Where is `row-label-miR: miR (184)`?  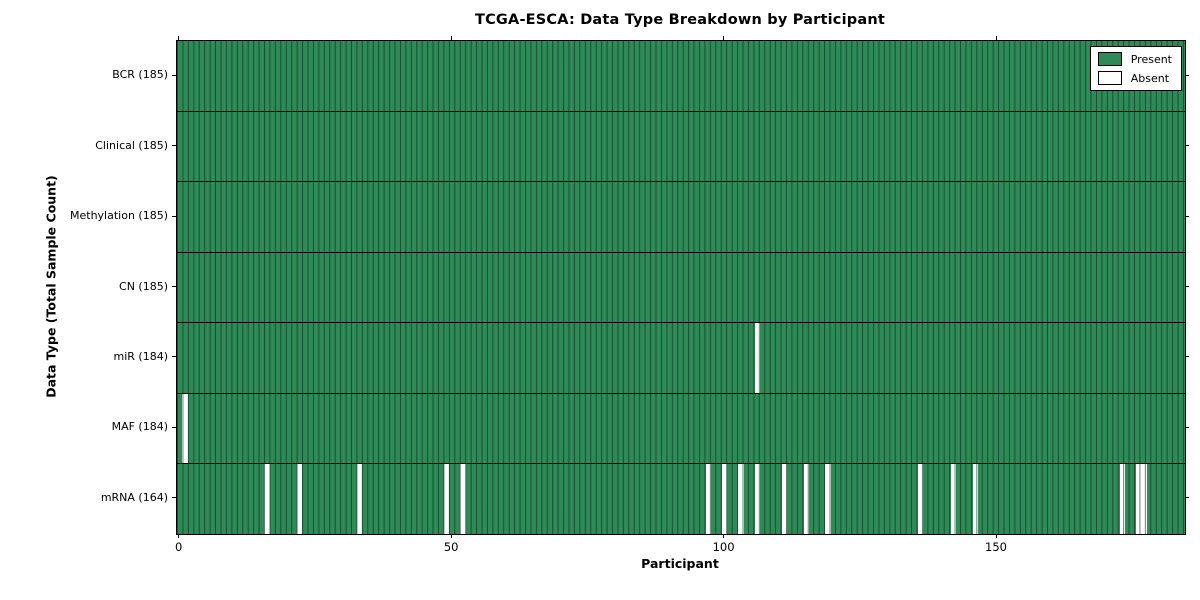 row-label-miR: miR (184) is located at coordinates (141, 356).